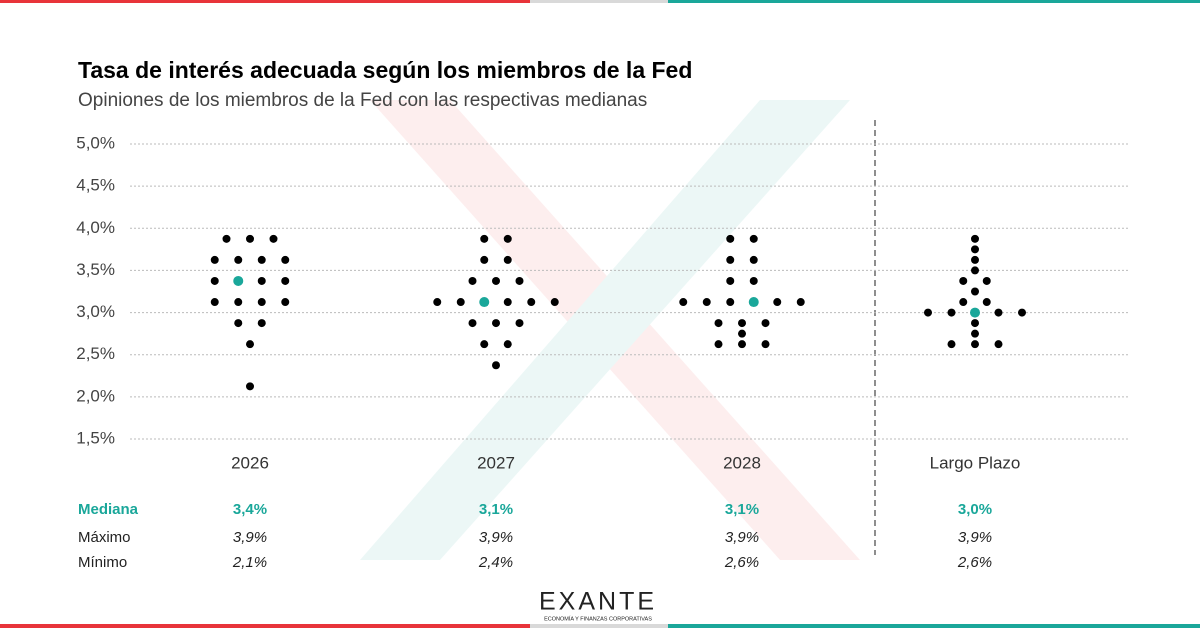 This screenshot has height=628, width=1200. Describe the element at coordinates (102, 562) in the screenshot. I see `table-row-label: Mínimo` at that location.